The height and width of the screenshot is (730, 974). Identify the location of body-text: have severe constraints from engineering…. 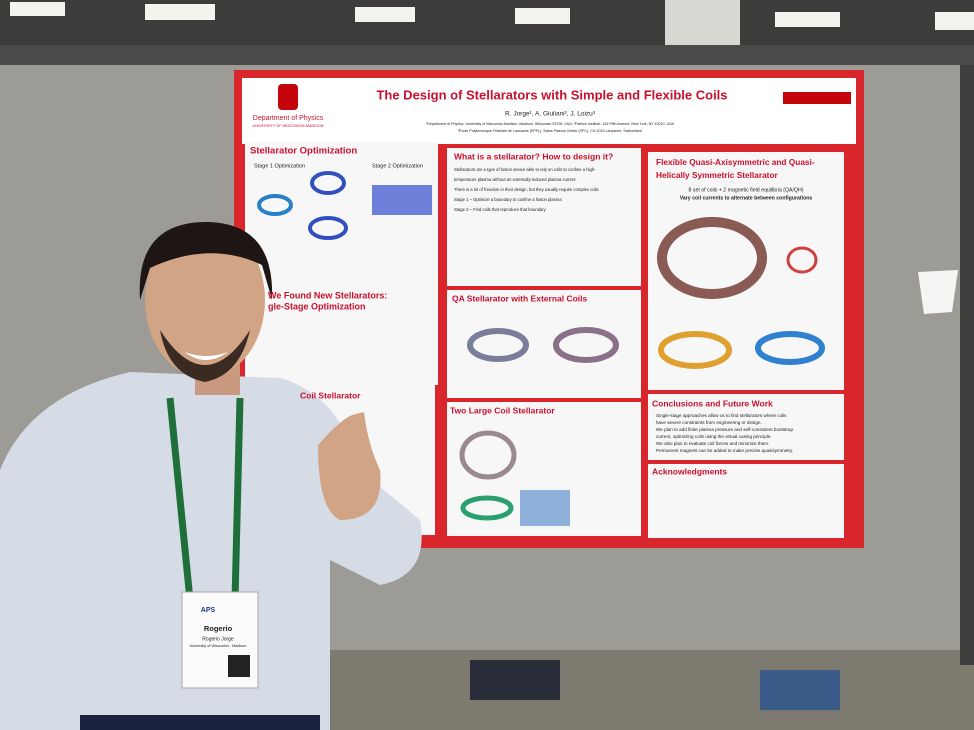
(709, 422).